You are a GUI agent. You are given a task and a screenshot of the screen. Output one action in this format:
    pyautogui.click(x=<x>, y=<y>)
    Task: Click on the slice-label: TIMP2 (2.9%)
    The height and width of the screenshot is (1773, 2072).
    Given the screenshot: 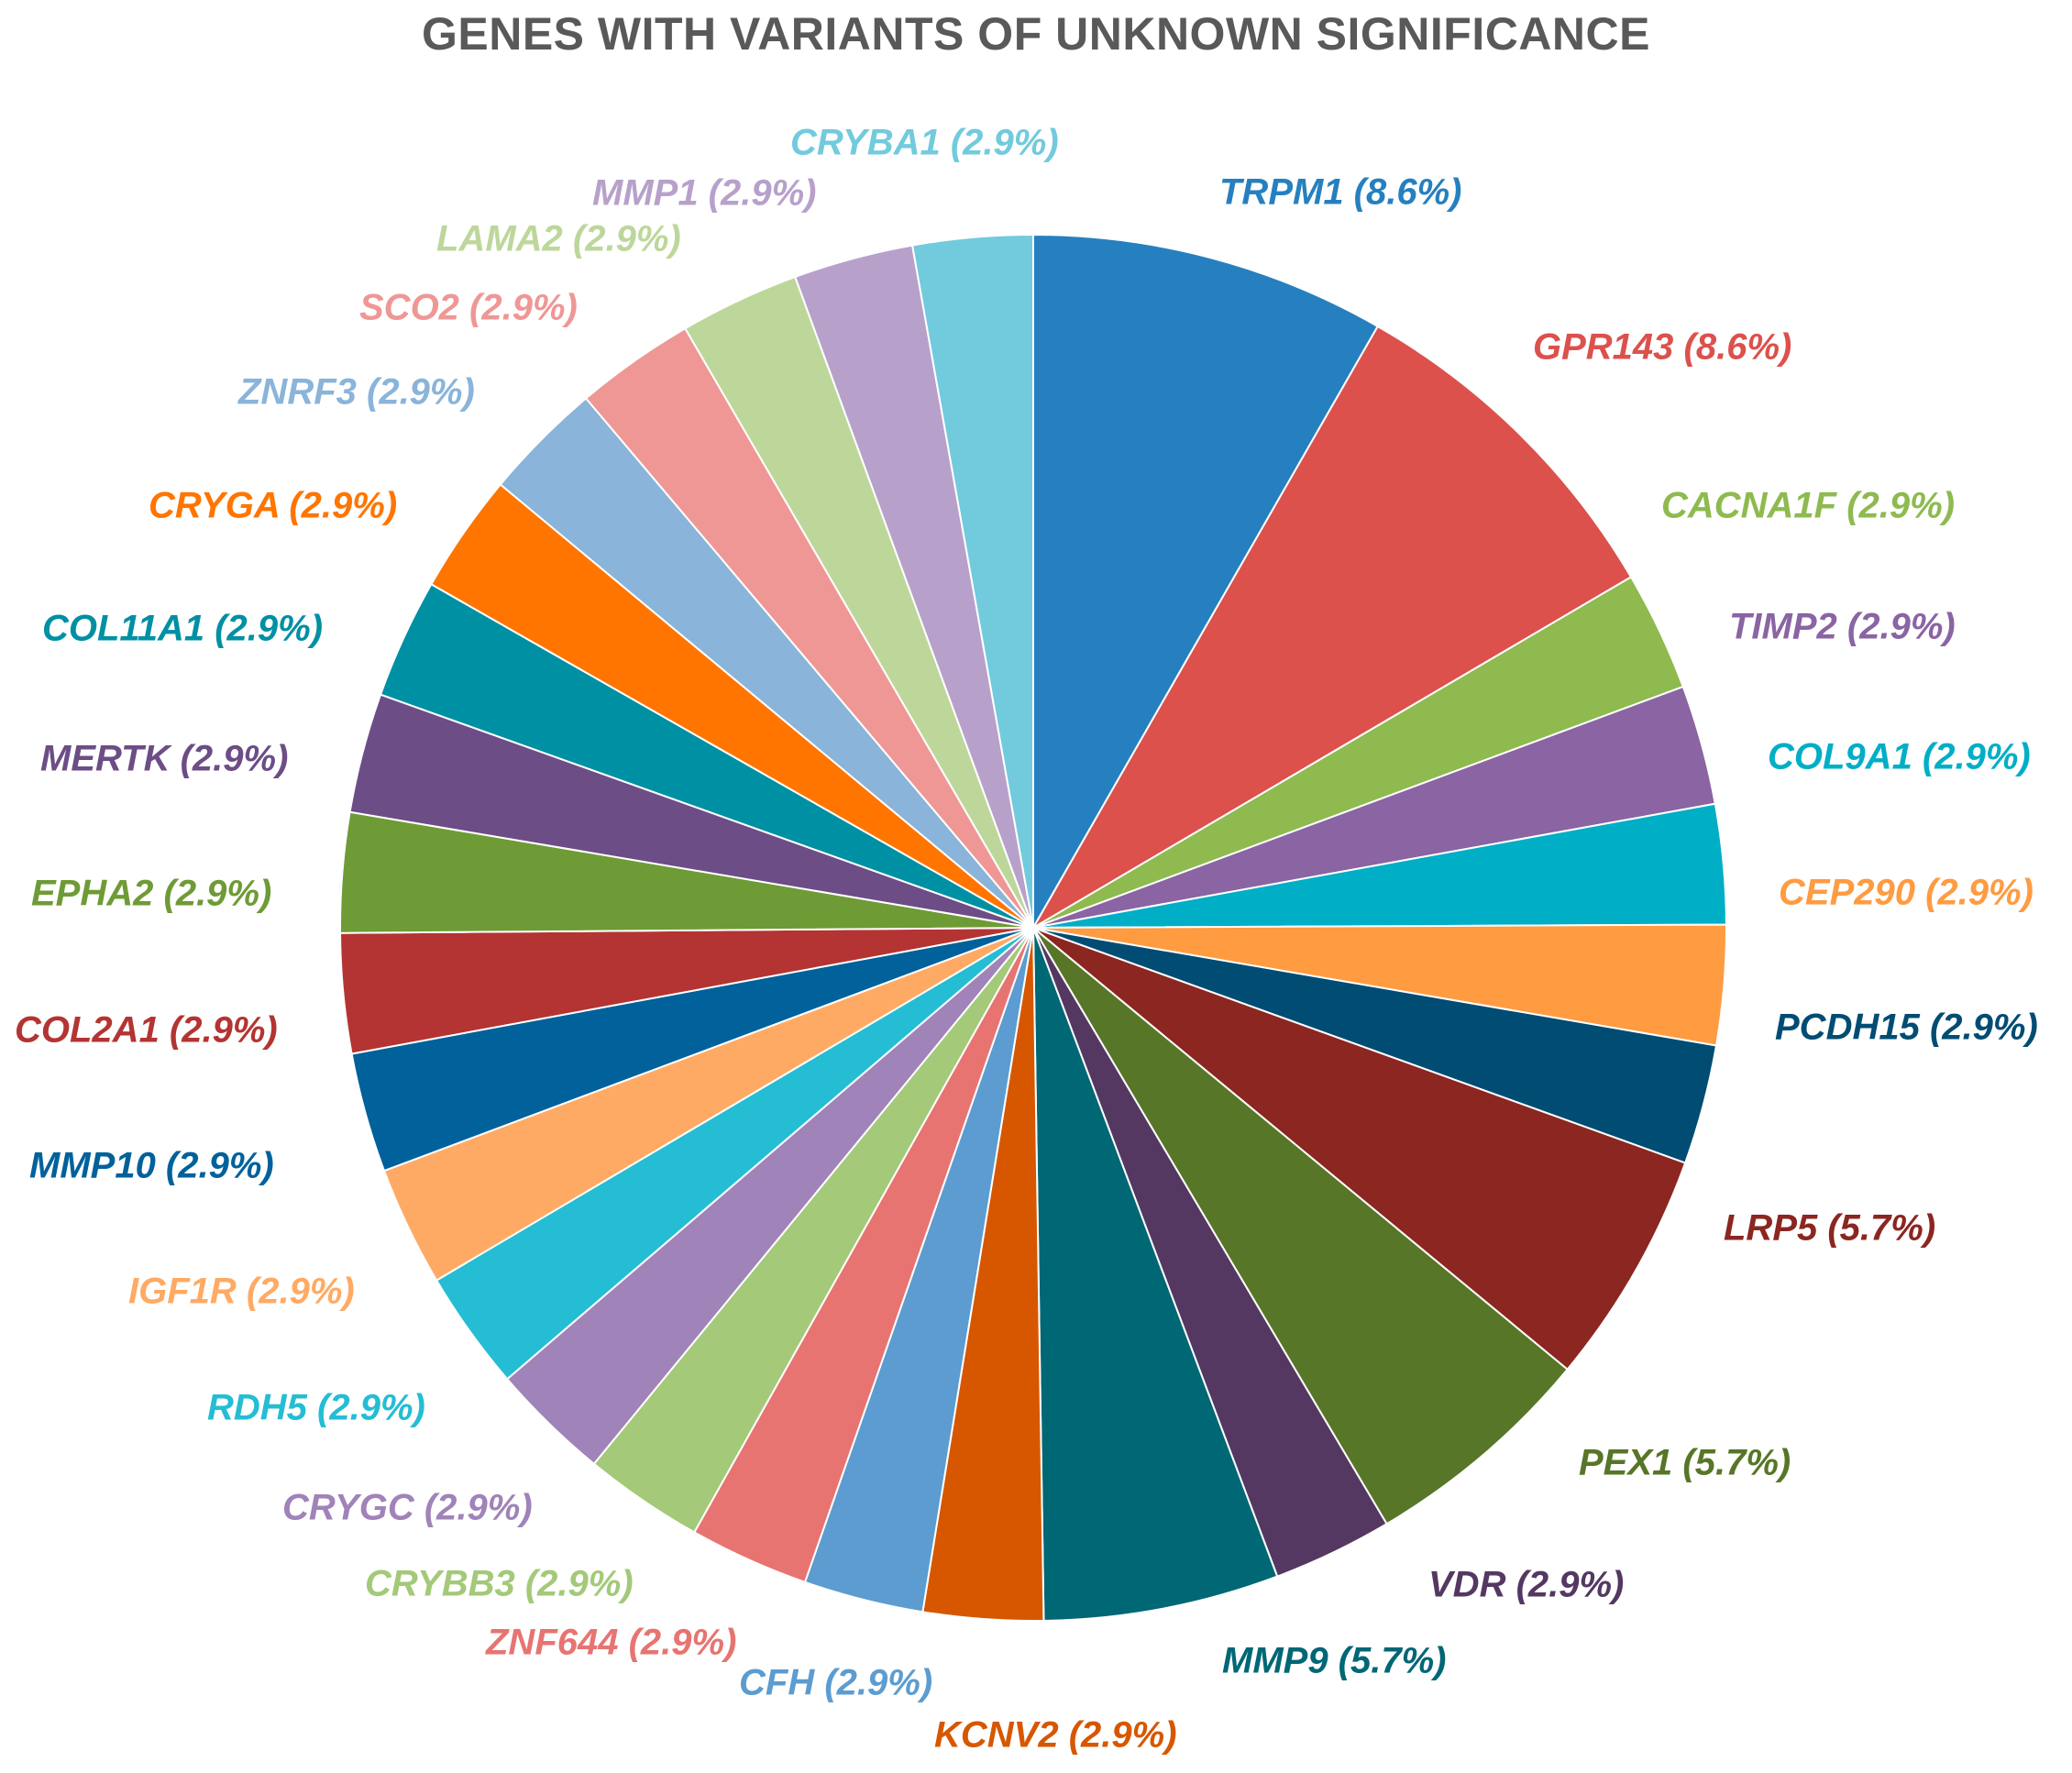 What is the action you would take?
    pyautogui.click(x=1842, y=627)
    